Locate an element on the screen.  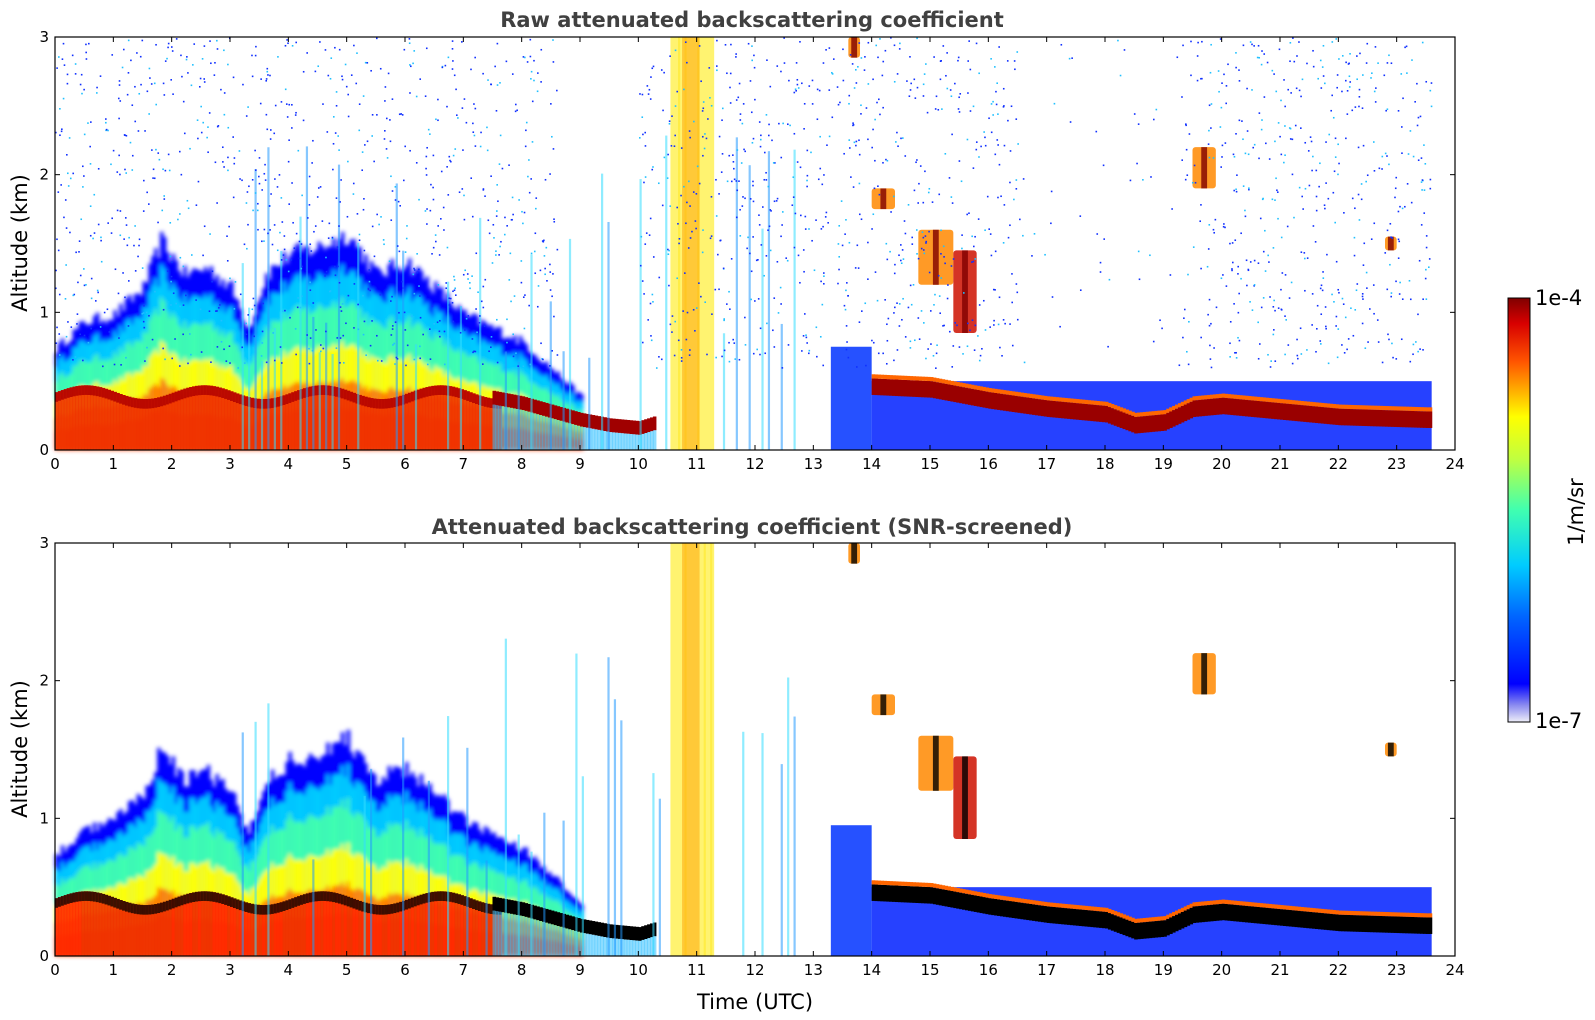
cloud-cell is located at coordinates (605, 424).